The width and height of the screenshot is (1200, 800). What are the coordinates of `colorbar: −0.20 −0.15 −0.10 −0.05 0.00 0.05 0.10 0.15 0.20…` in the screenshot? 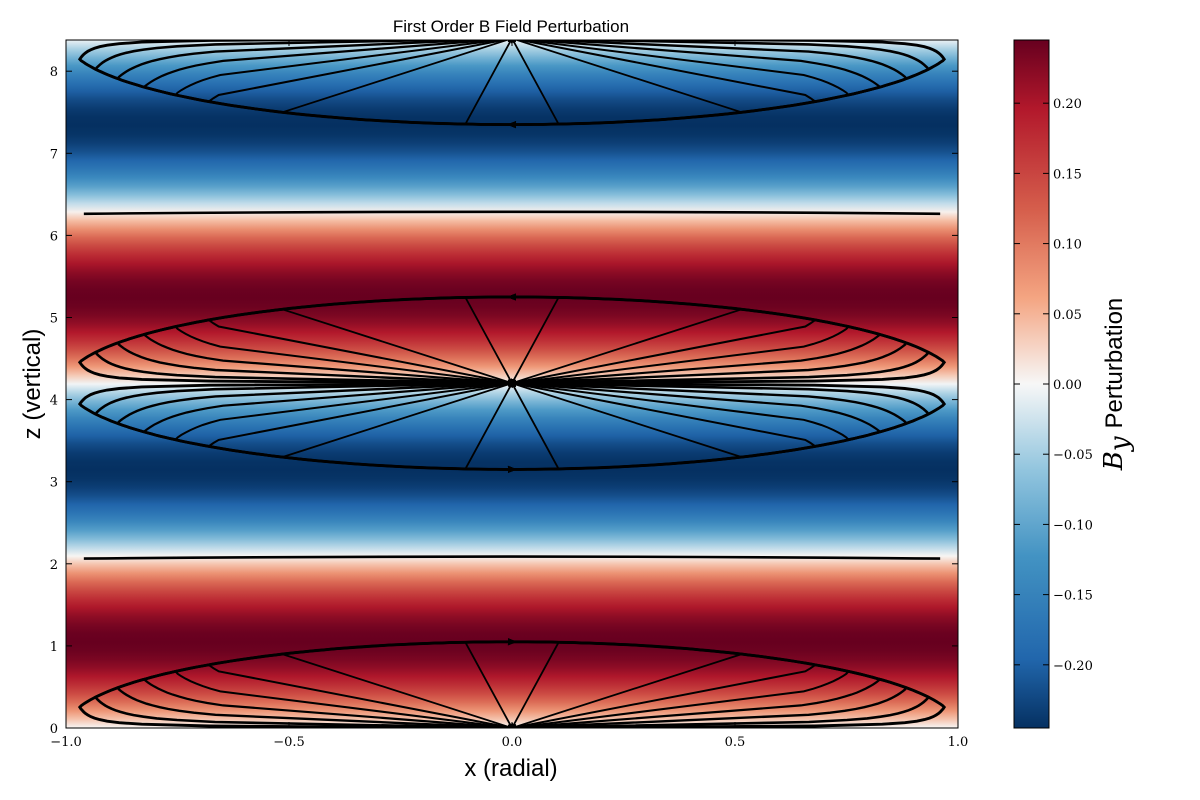 It's located at (1074, 384).